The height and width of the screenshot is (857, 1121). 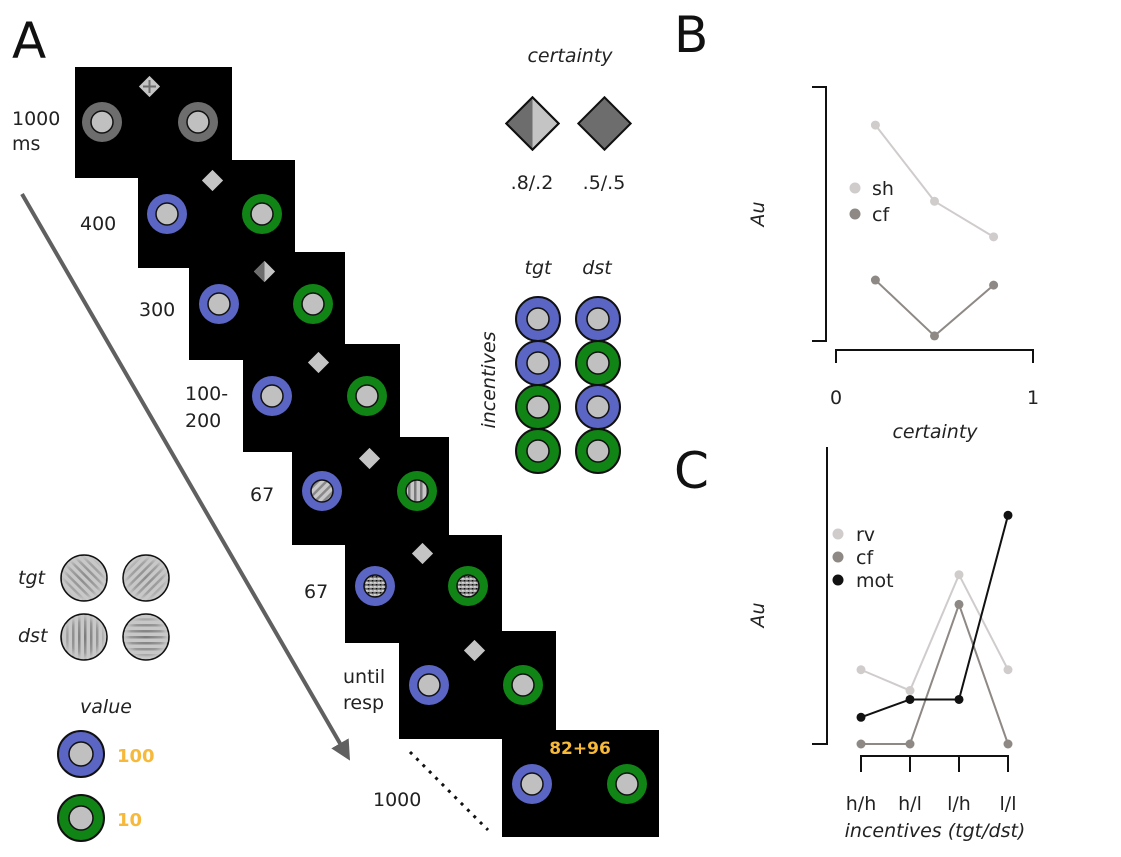 I want to click on value-green: 10, so click(x=129, y=820).